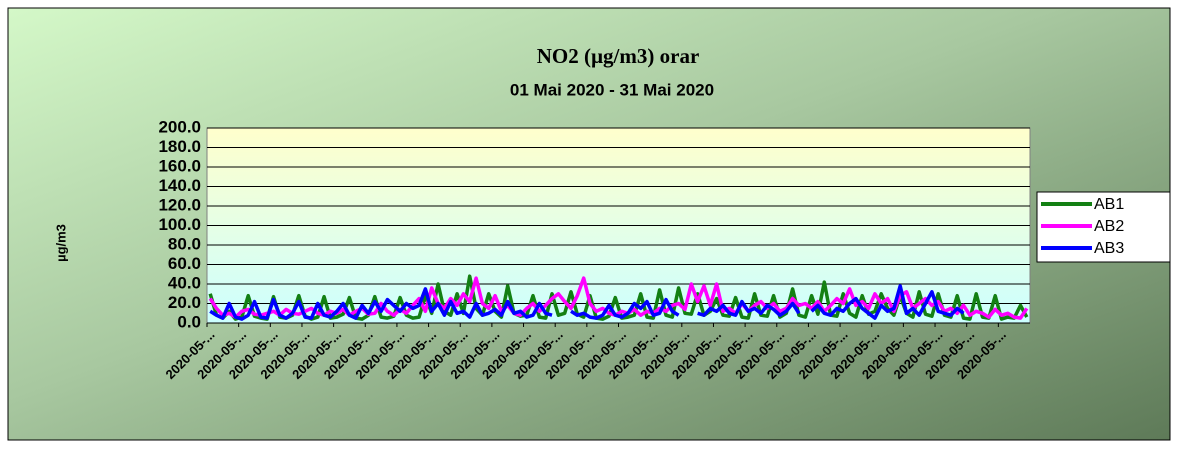  What do you see at coordinates (179, 146) in the screenshot?
I see `y-tick-label: 180.0` at bounding box center [179, 146].